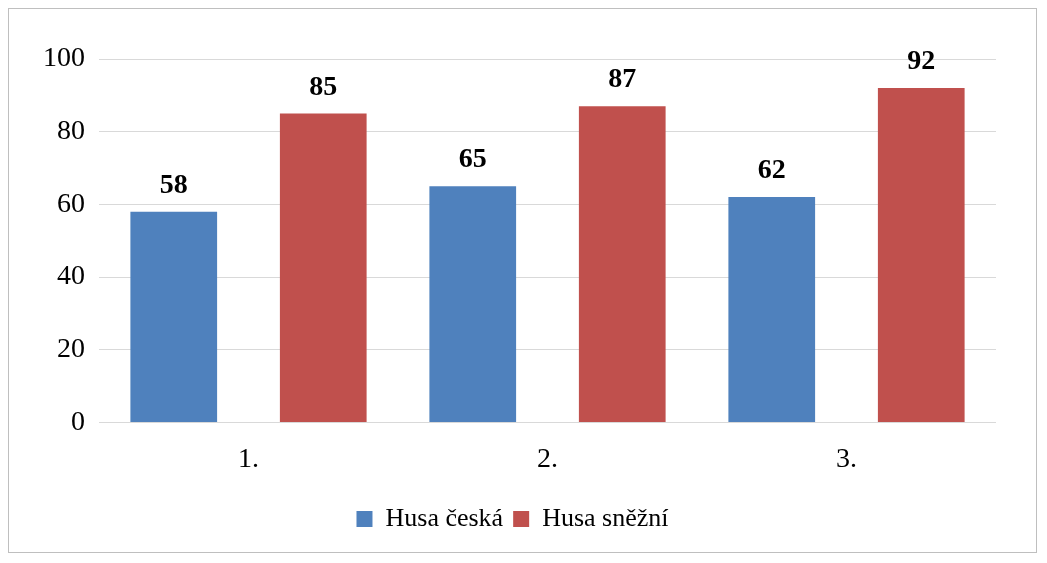 The width and height of the screenshot is (1047, 563). I want to click on x-tick-label: 1., so click(248, 457).